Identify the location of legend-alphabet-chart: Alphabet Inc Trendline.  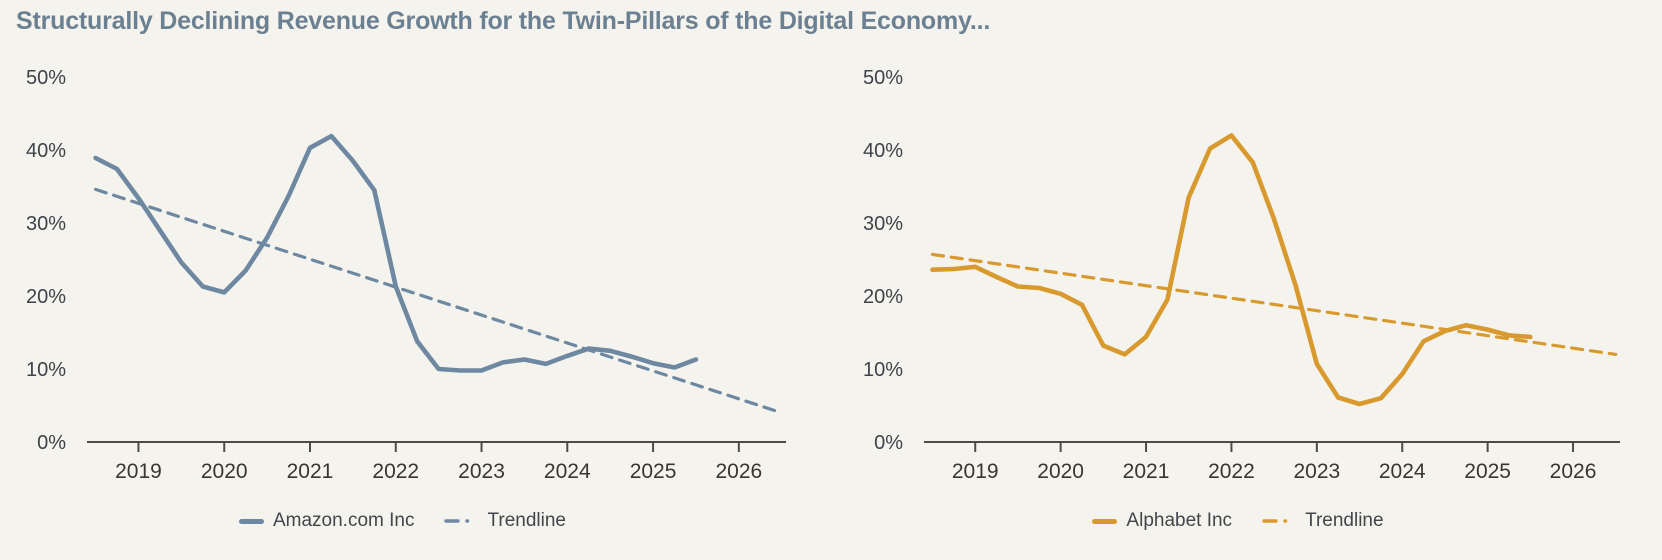
(1238, 521).